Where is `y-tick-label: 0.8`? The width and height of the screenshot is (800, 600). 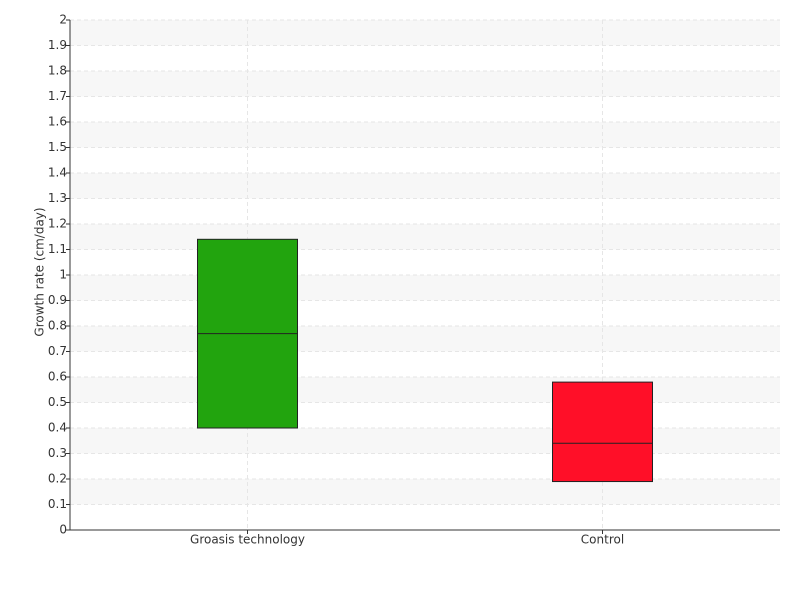 y-tick-label: 0.8 is located at coordinates (57, 326).